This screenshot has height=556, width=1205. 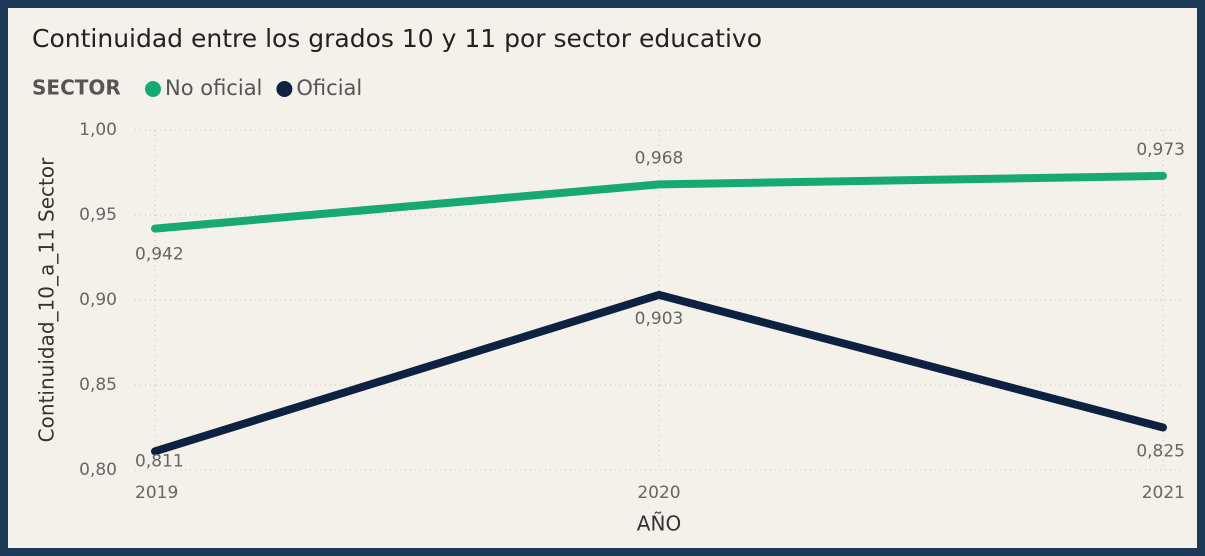 I want to click on data-label: 0,942, so click(x=159, y=255).